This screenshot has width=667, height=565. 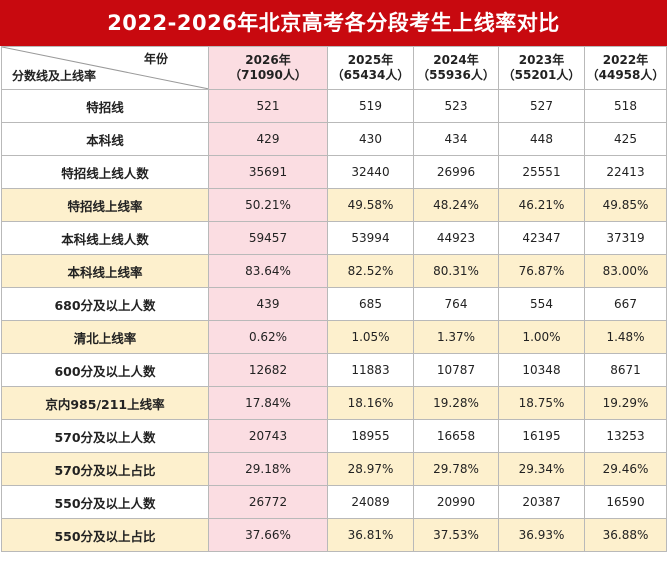 I want to click on value-cell: 80.31%, so click(x=456, y=271).